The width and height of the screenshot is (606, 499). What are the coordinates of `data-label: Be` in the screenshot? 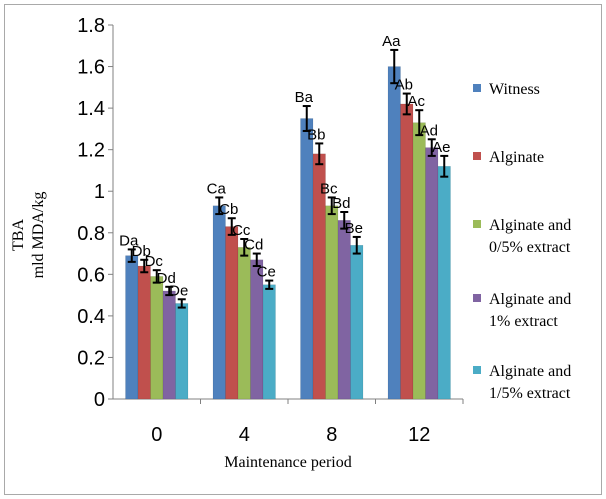 It's located at (354, 228).